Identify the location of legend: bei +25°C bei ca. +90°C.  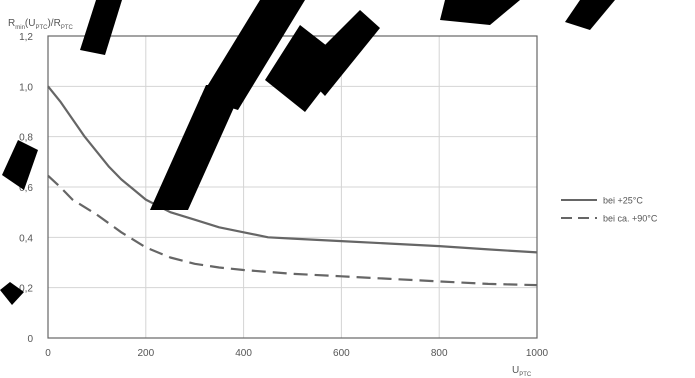
(609, 210).